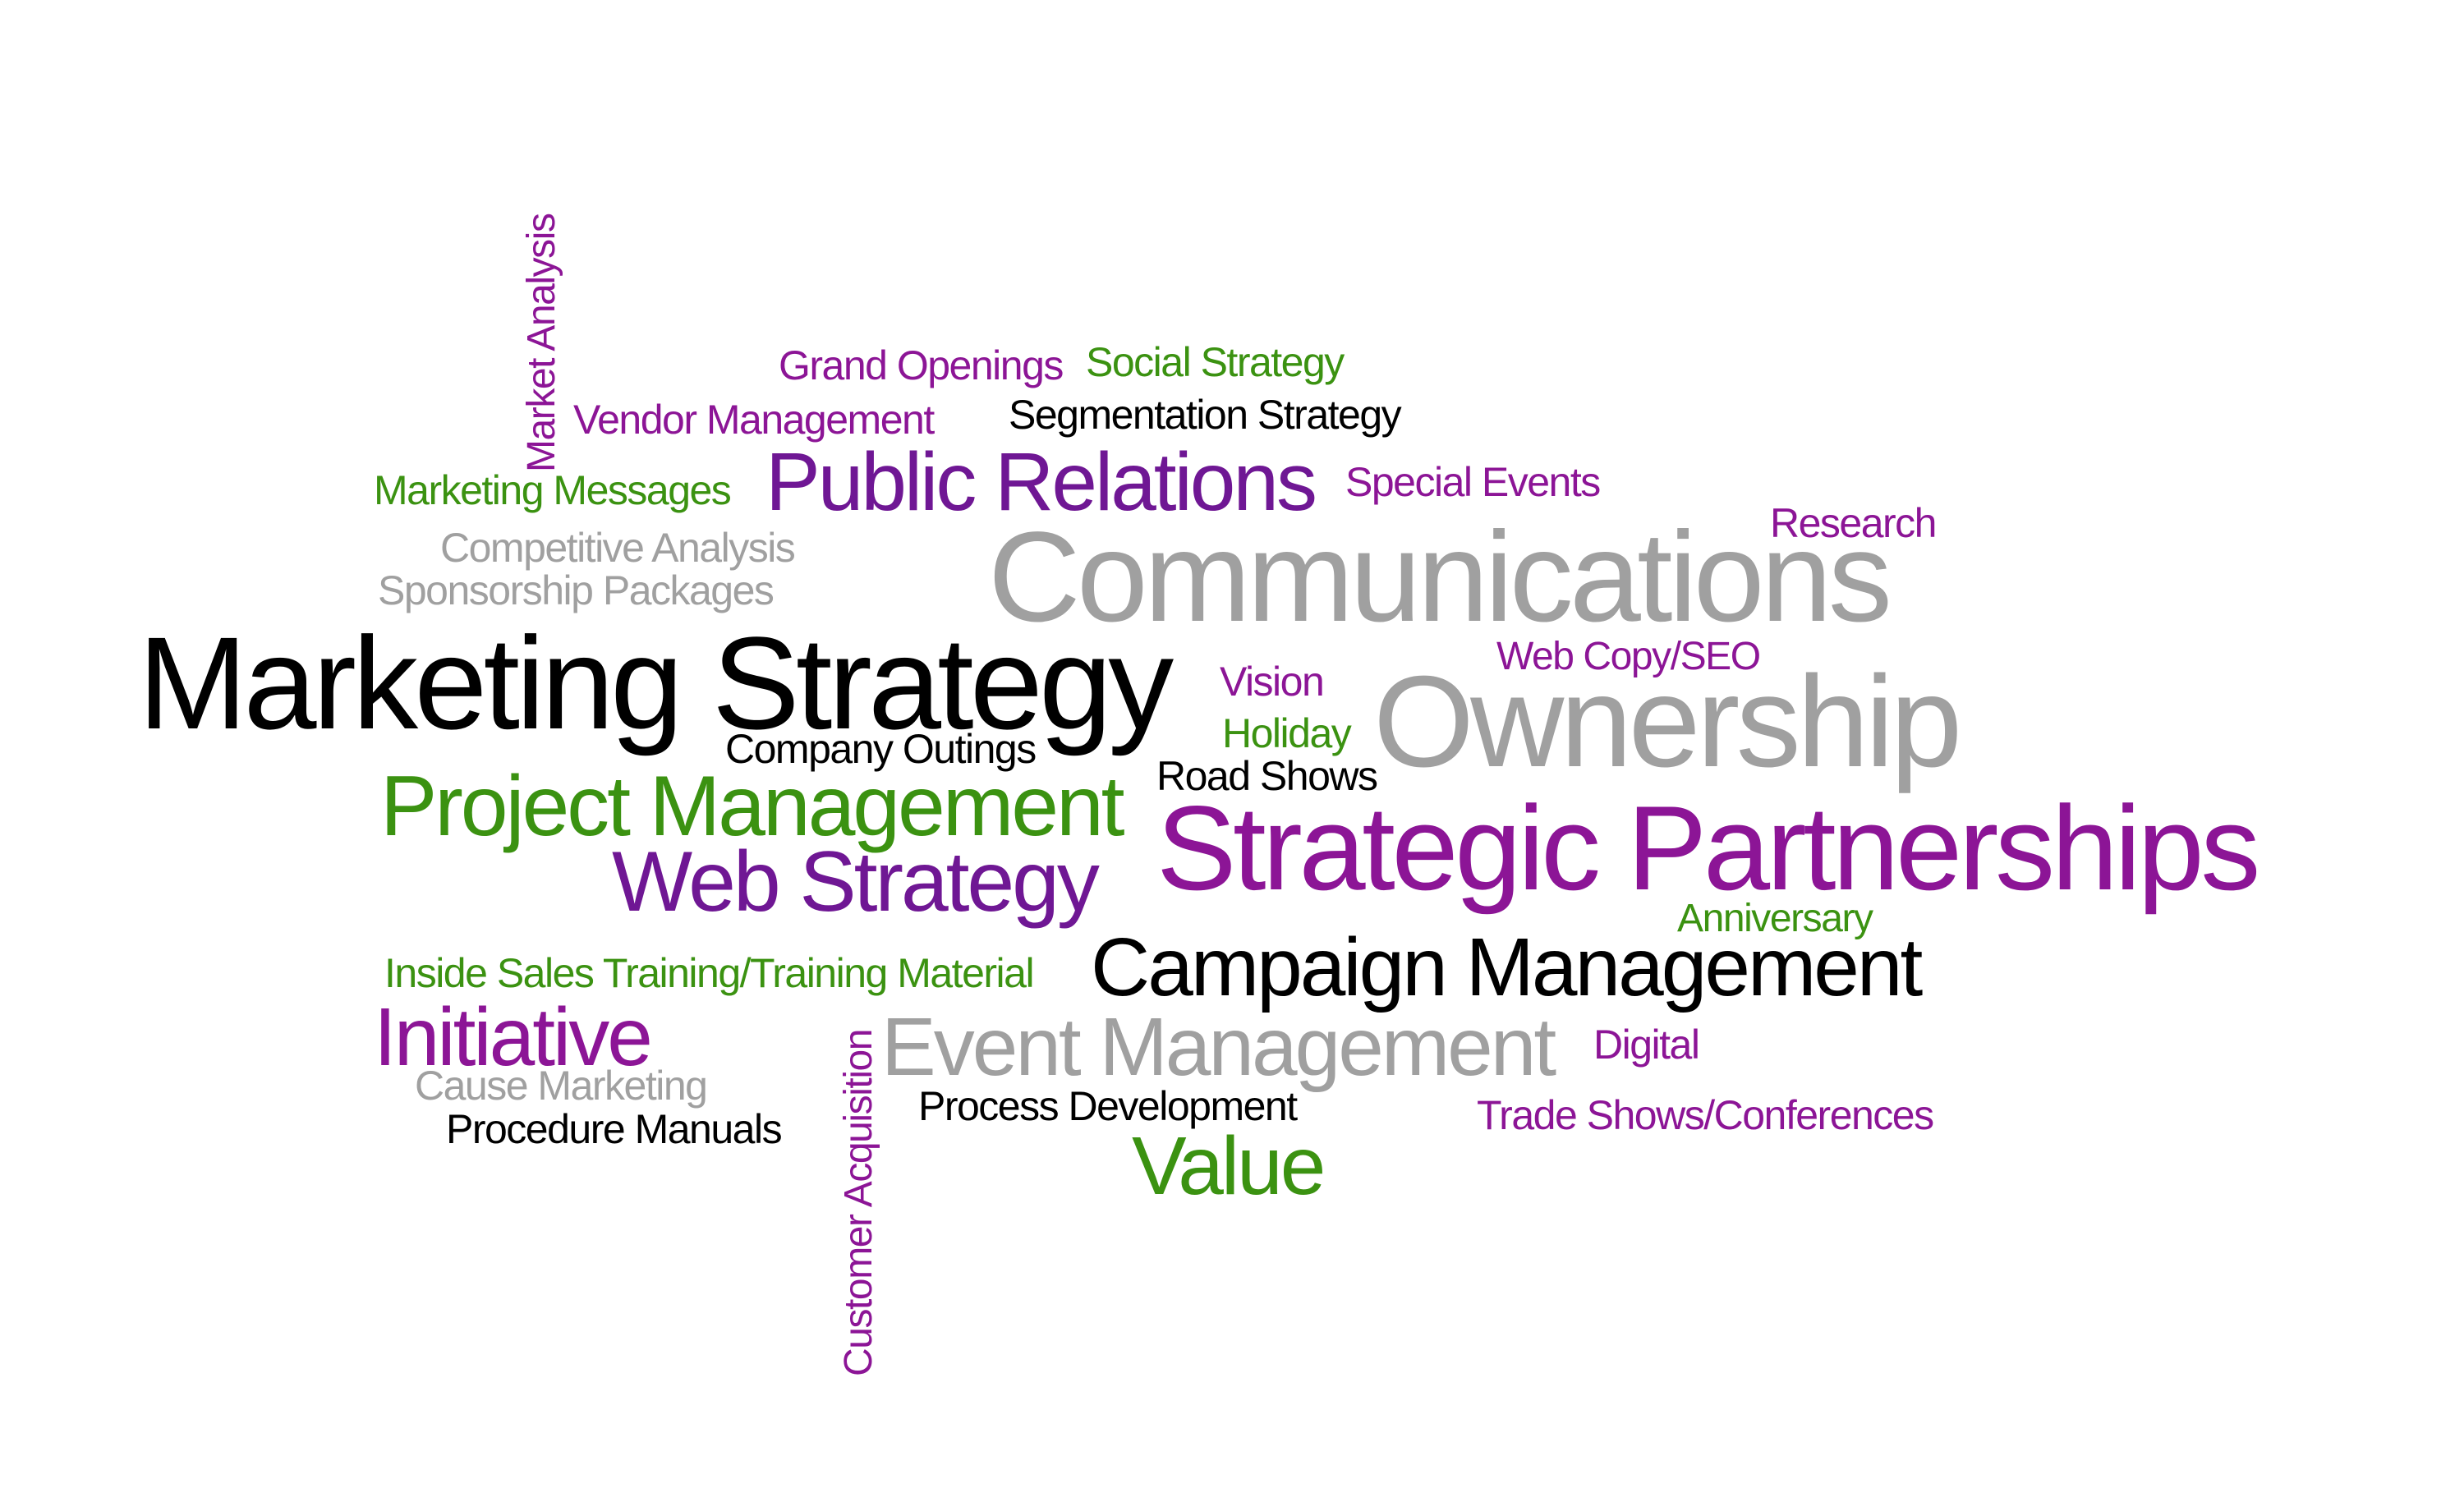  Describe the element at coordinates (1205, 415) in the screenshot. I see `word-segmentation-strategy: Segmentation Strategy` at that location.